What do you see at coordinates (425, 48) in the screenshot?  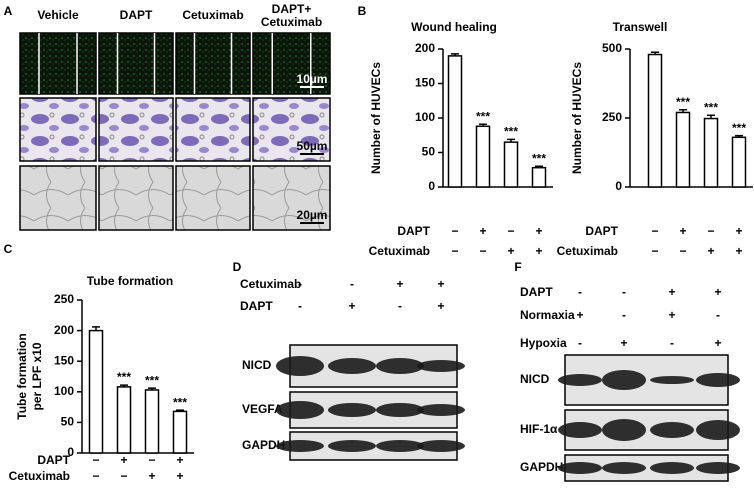 I see `y-tick-label: 200` at bounding box center [425, 48].